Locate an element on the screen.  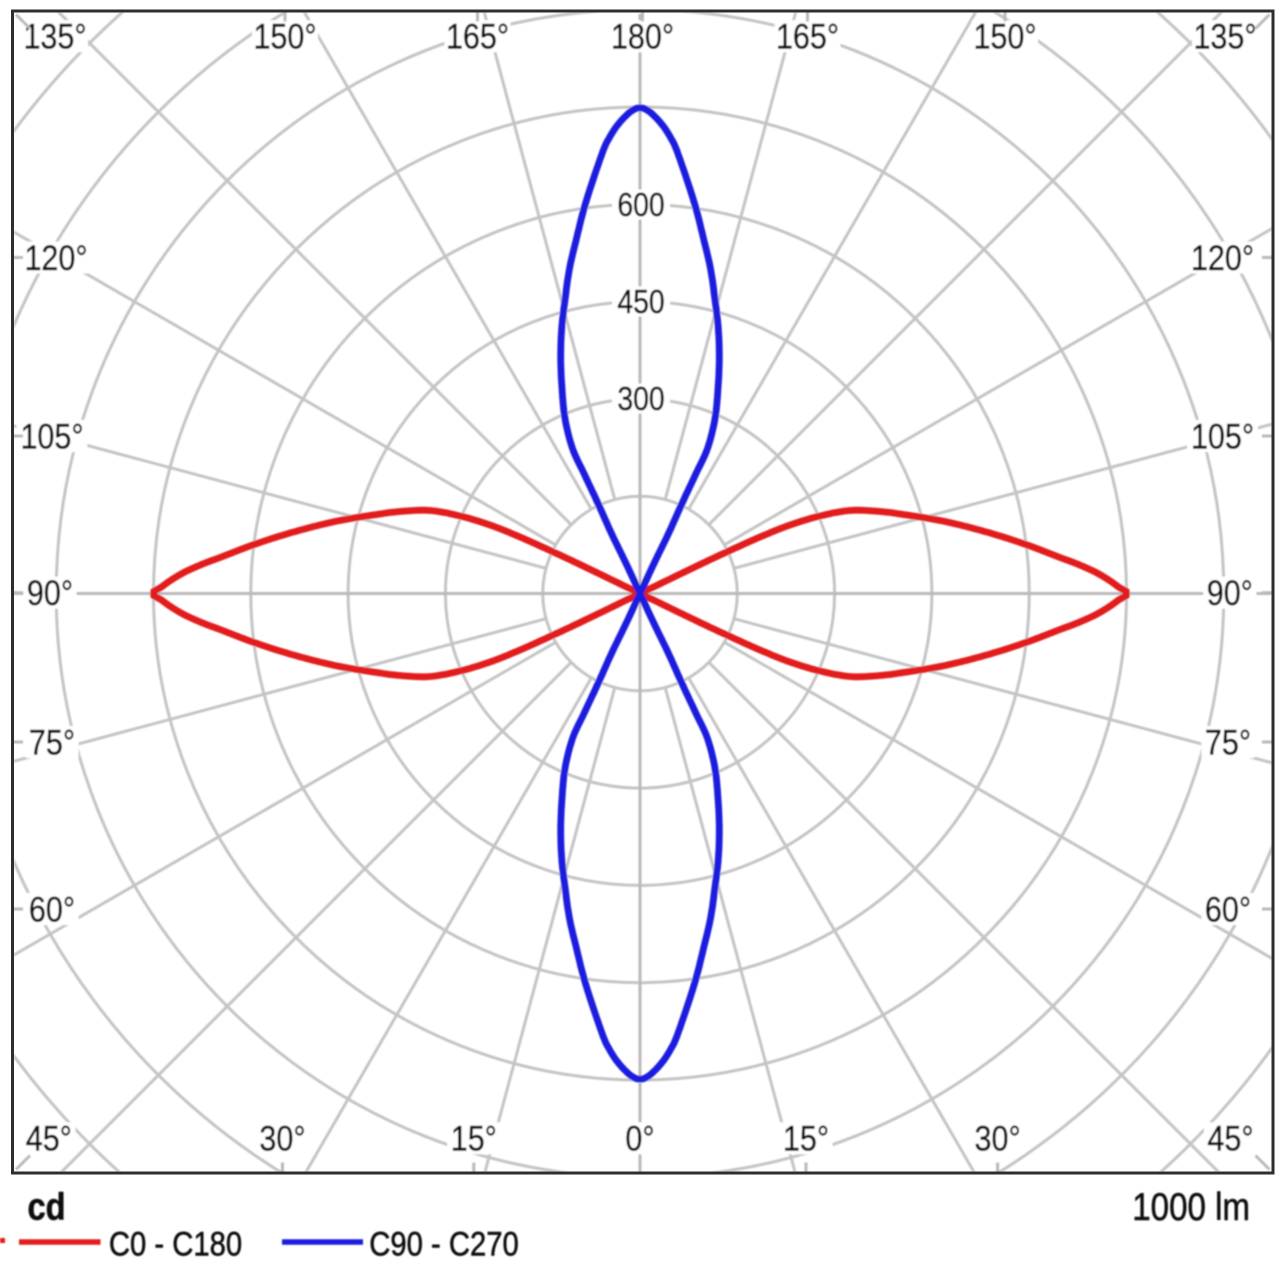
svg-text: 0° is located at coordinates (639, 1140).